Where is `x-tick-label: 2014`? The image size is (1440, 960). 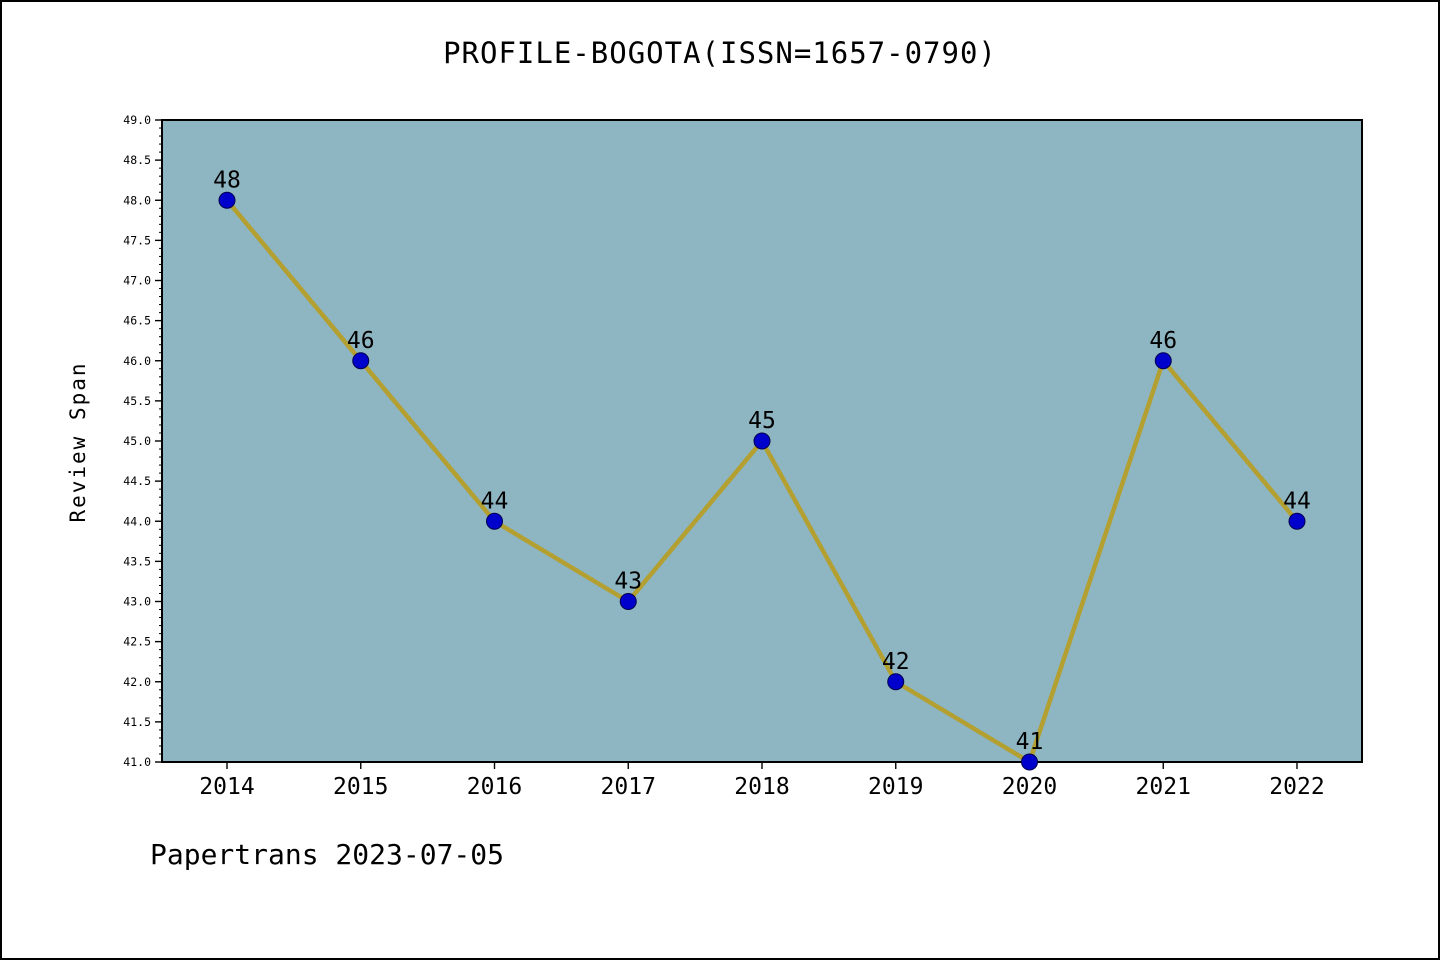
x-tick-label: 2014 is located at coordinates (226, 787).